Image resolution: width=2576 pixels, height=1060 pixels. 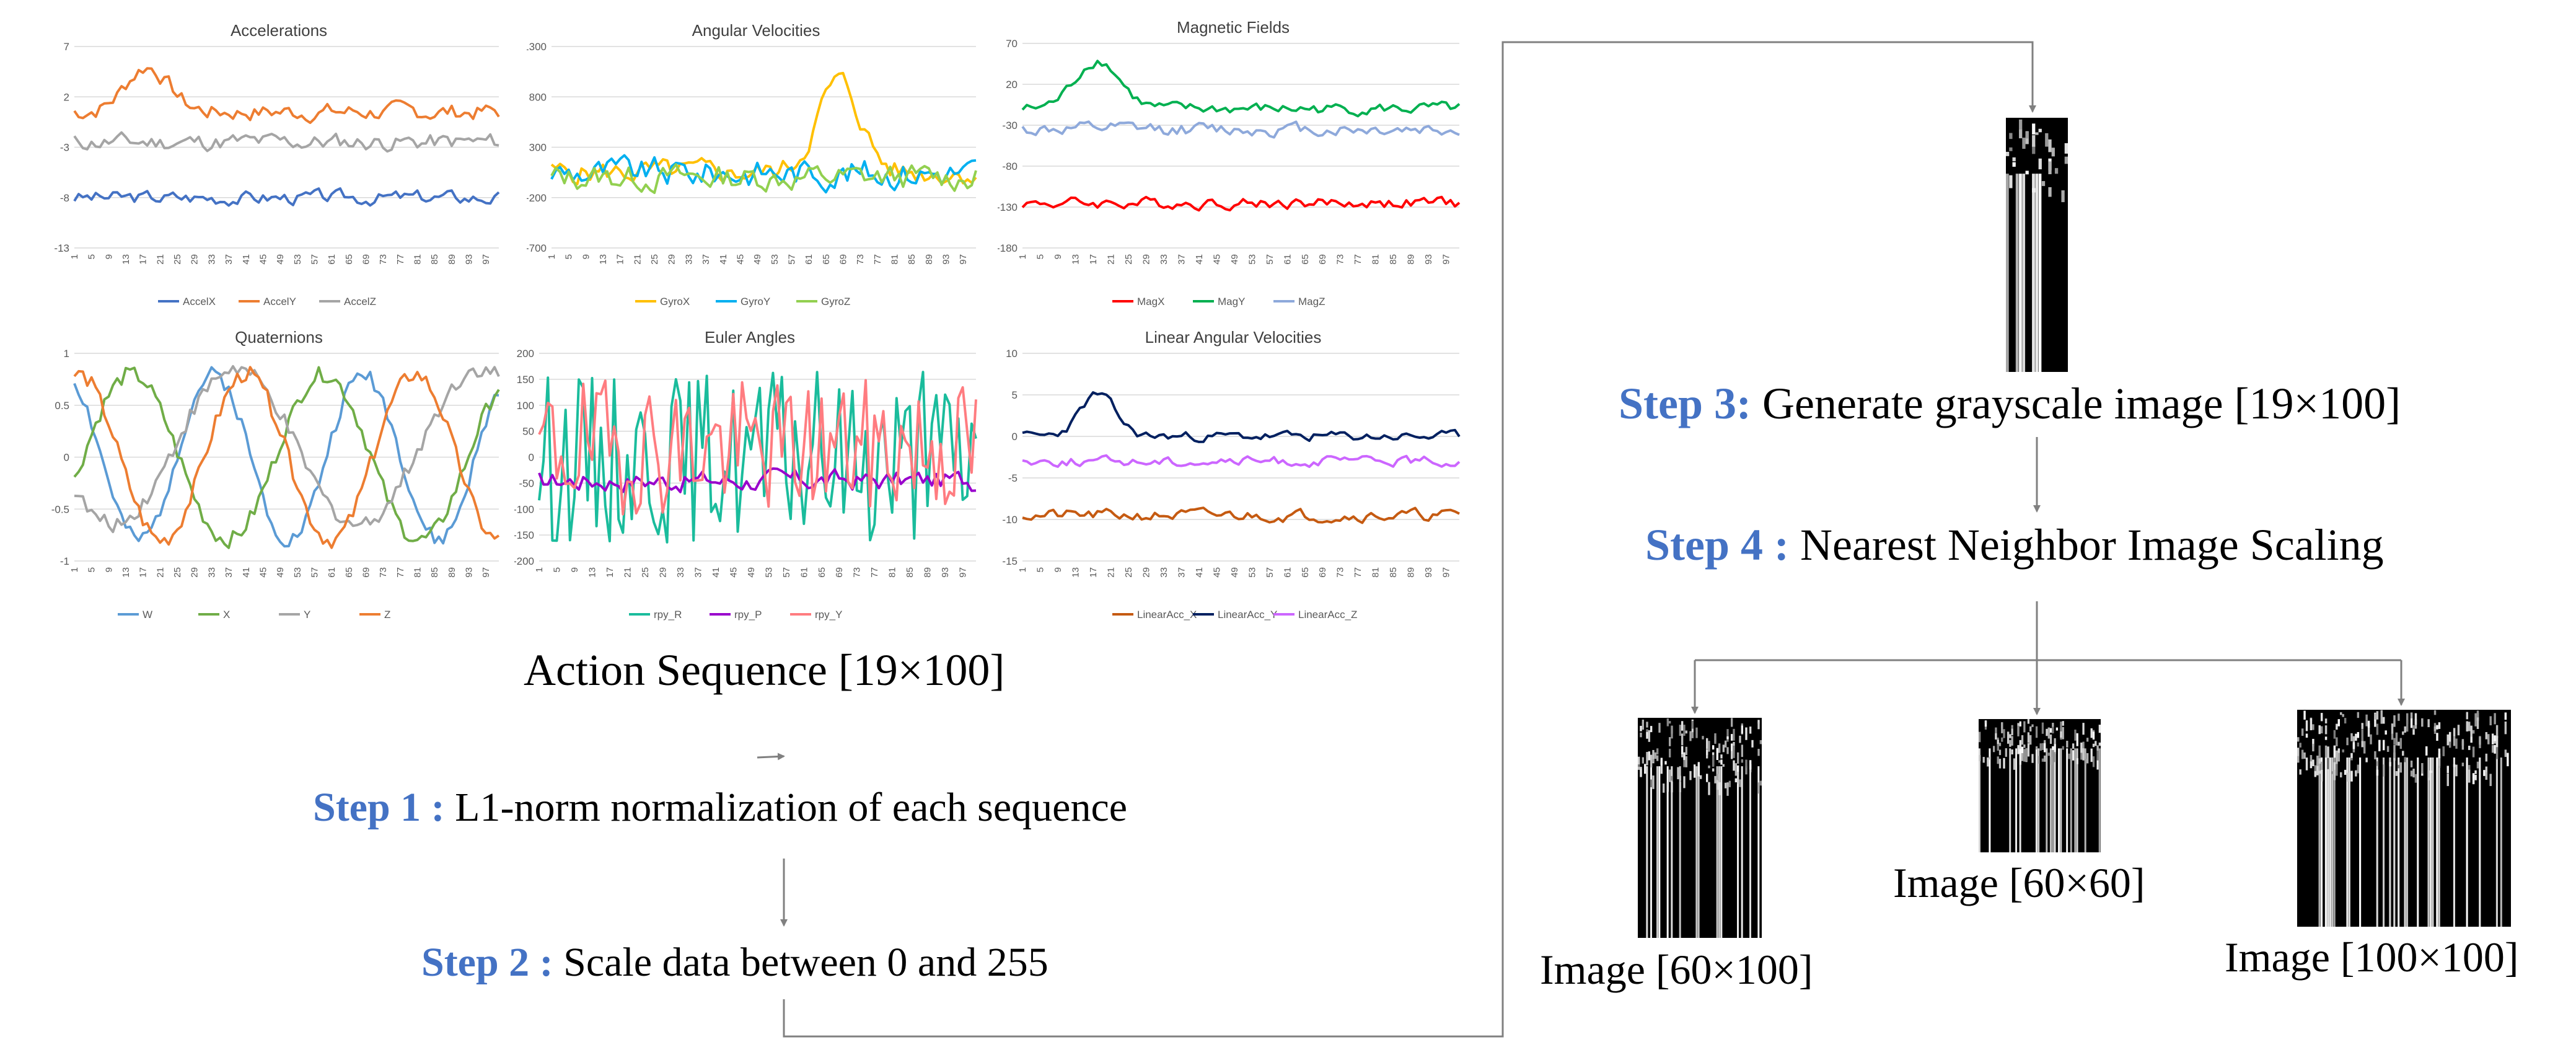 What do you see at coordinates (383, 259) in the screenshot?
I see `x-tick-label: 73` at bounding box center [383, 259].